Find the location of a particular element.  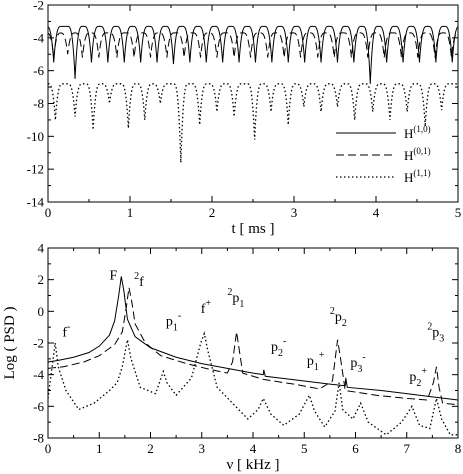

y-tick-label: -10 is located at coordinates (35, 136).